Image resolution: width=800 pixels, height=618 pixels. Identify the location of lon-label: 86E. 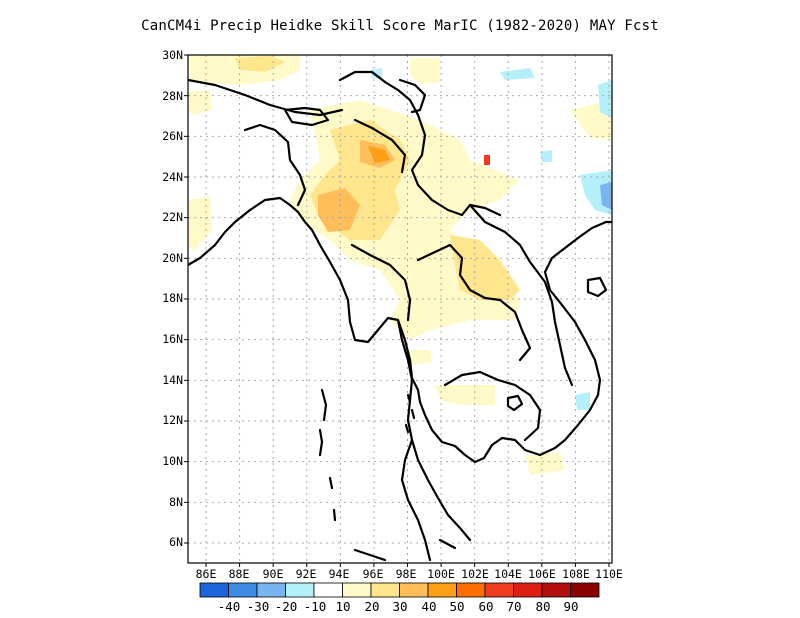
(206, 574).